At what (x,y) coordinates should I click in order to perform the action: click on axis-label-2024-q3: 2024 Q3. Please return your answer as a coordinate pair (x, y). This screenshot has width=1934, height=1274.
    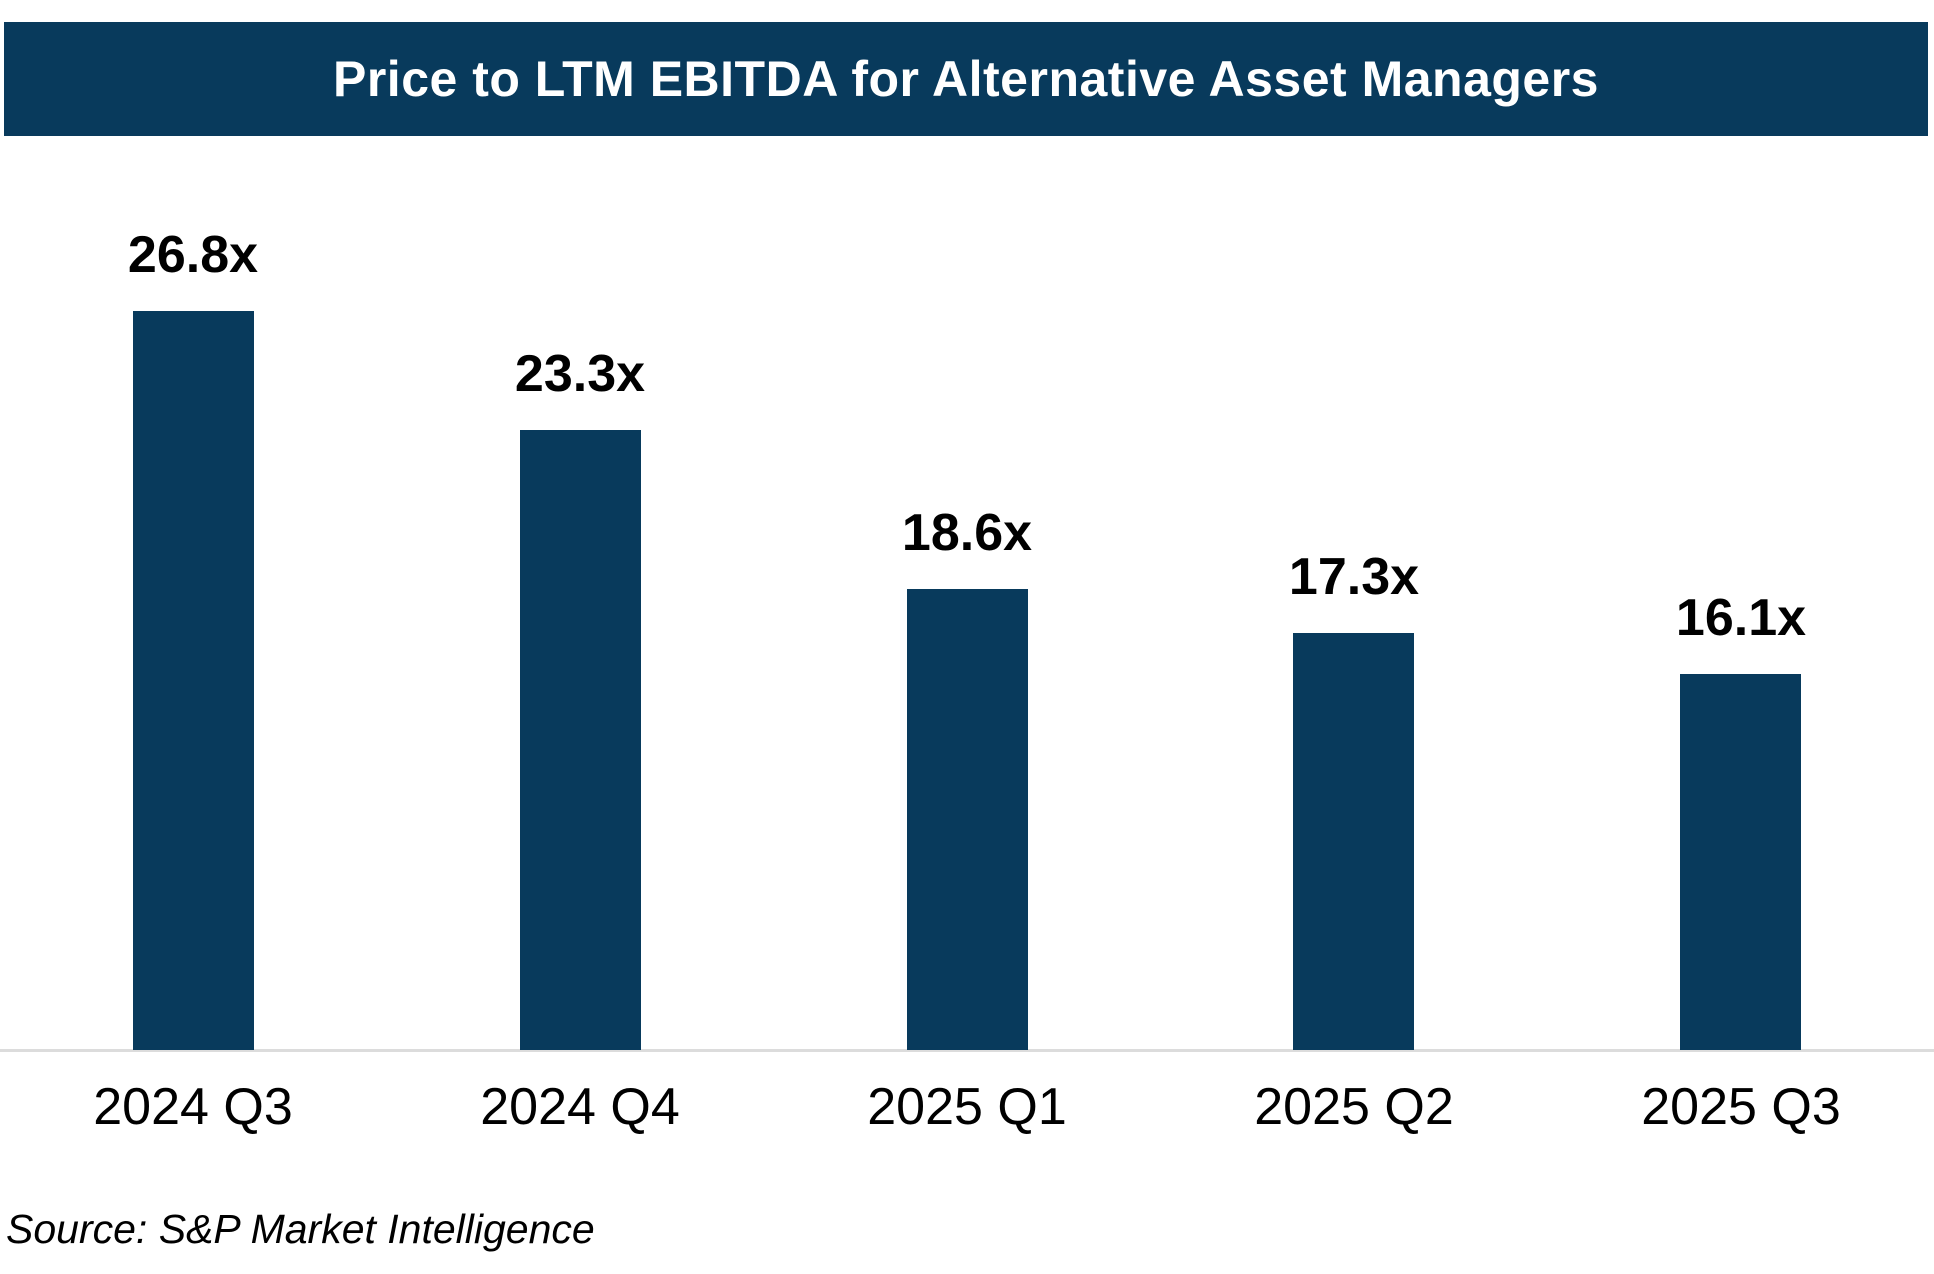
    Looking at the image, I should click on (193, 1107).